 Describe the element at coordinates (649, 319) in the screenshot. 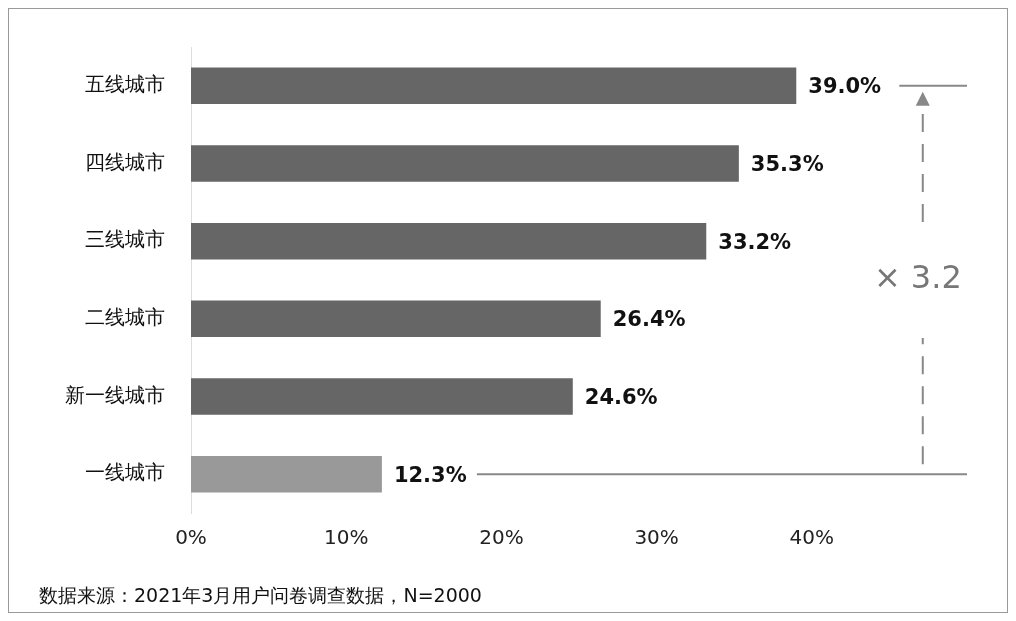

I see `data-label: 26.4%` at that location.